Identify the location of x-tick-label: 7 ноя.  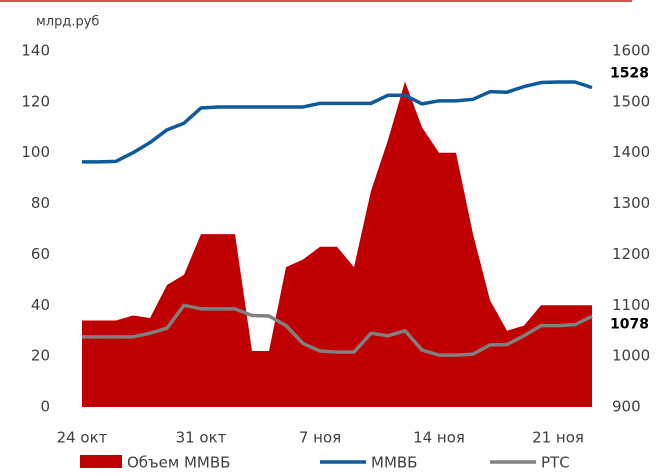
(320, 438).